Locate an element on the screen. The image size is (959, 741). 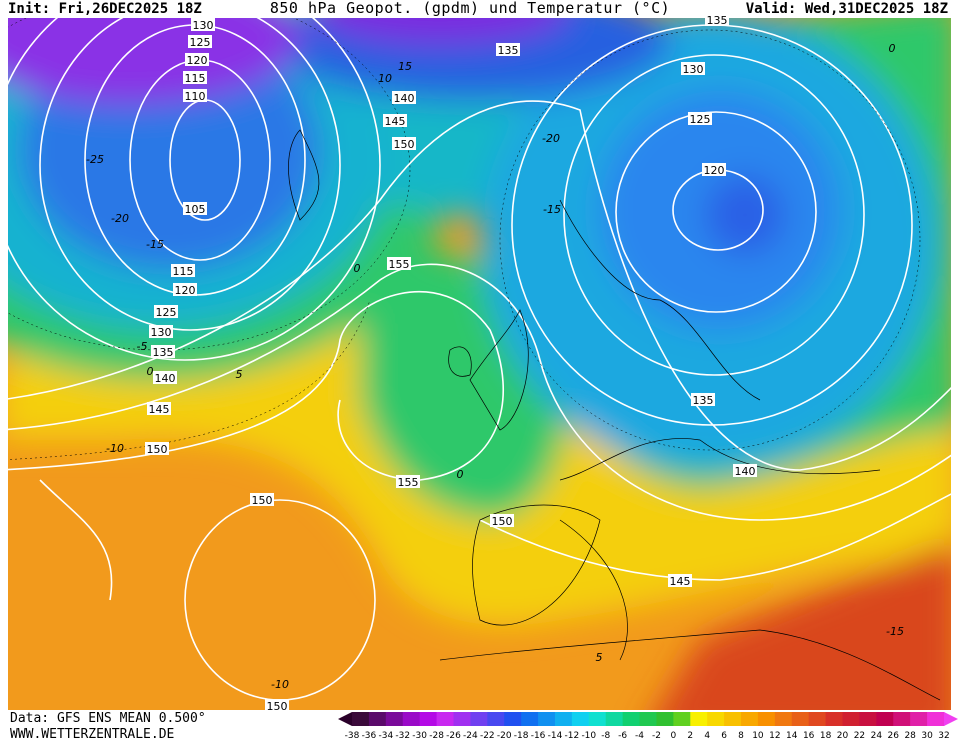
colorbar-label: 14 is located at coordinates (792, 736).